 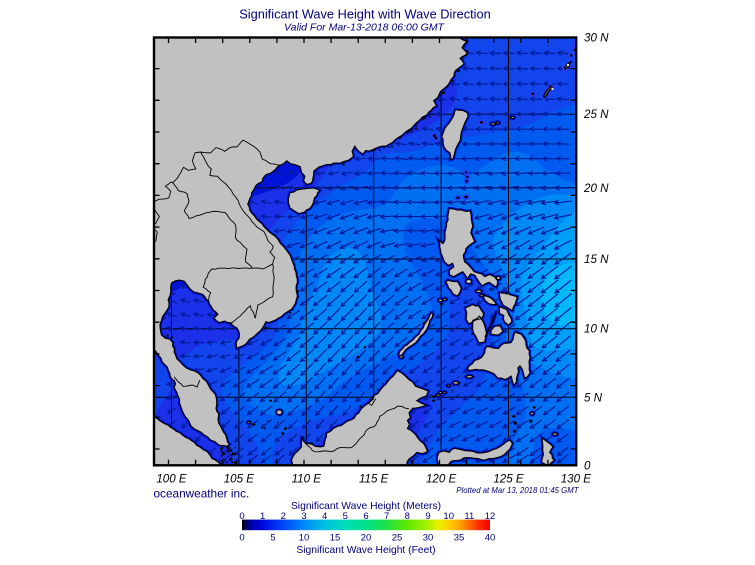 I want to click on svg-text: 25, so click(x=397, y=537).